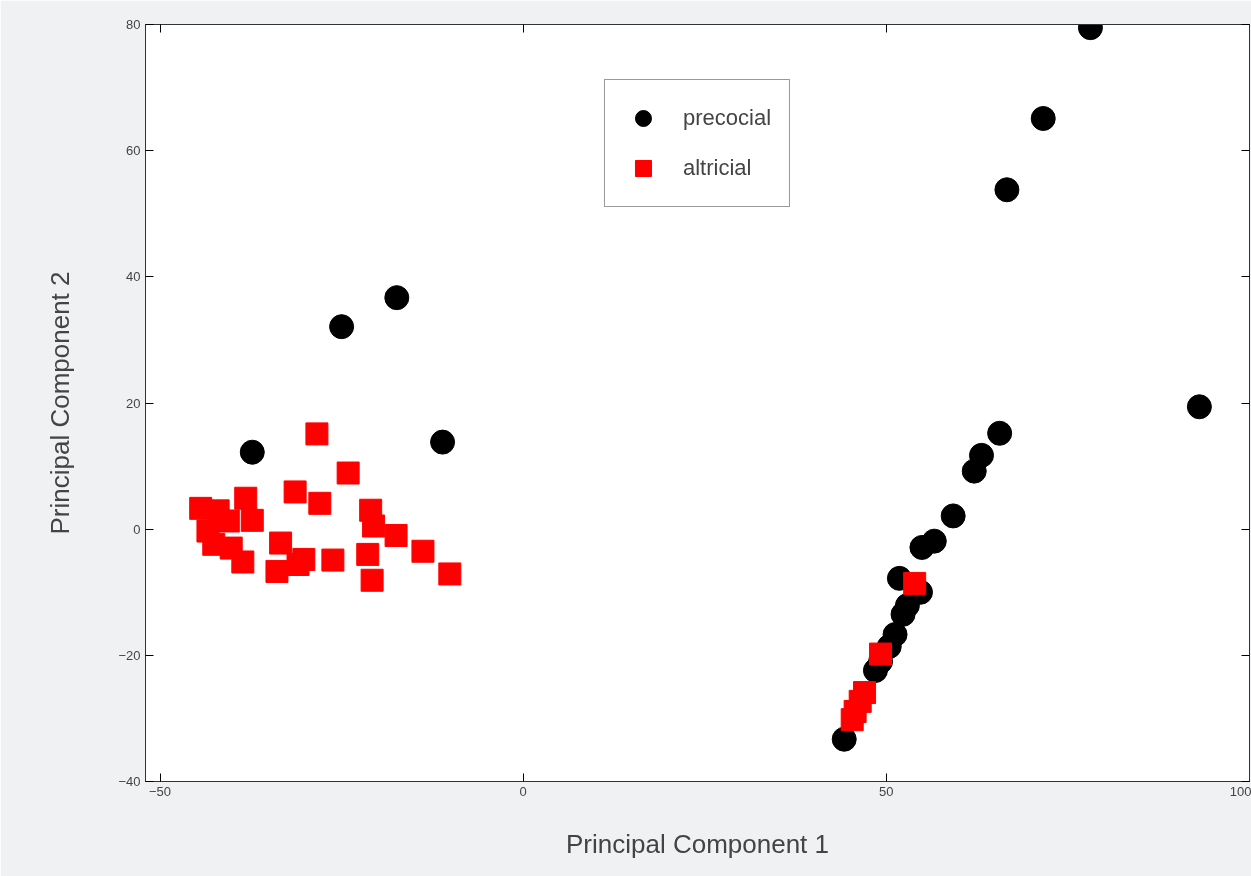  Describe the element at coordinates (133, 277) in the screenshot. I see `y-tick-label: 40` at that location.